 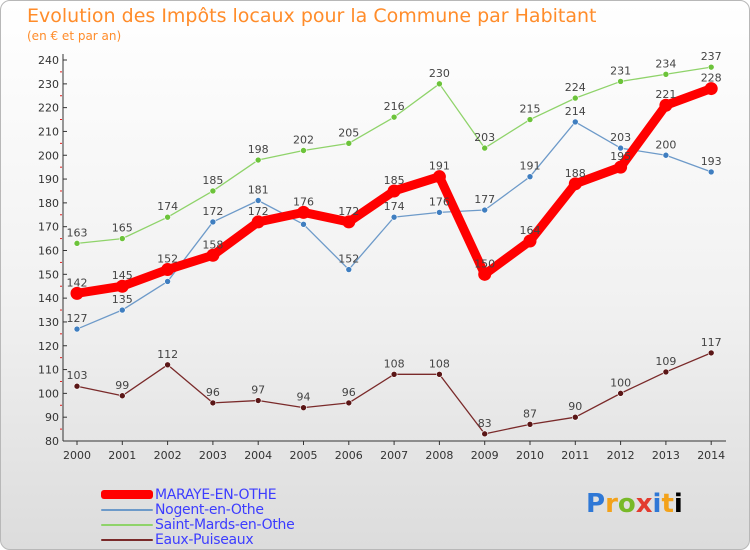 What do you see at coordinates (48, 131) in the screenshot?
I see `y-tick-label: 210` at bounding box center [48, 131].